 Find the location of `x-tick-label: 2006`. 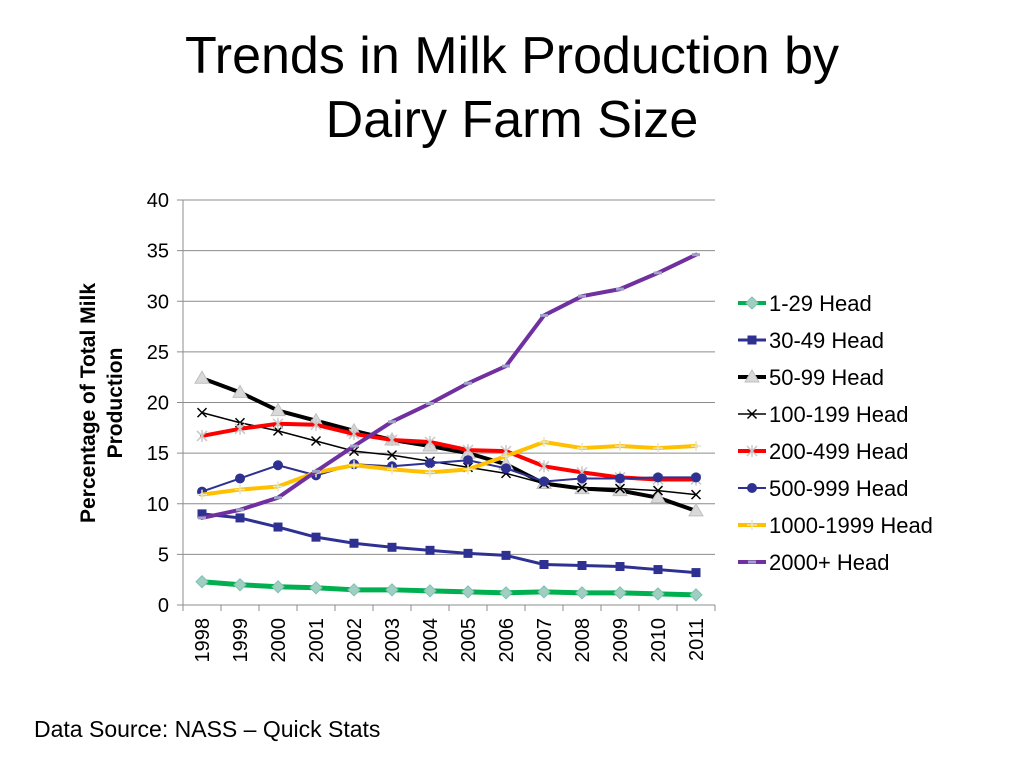

x-tick-label: 2006 is located at coordinates (507, 640).